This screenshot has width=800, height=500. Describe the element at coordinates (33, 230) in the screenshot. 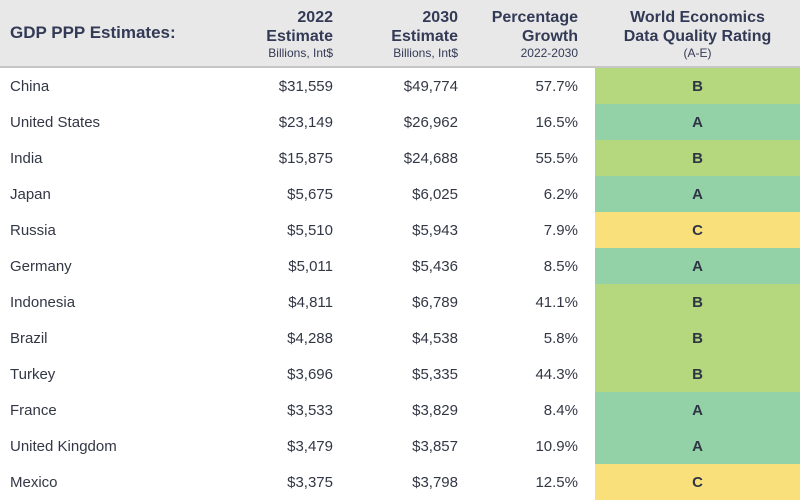

I see `country-cell: Russia` at that location.